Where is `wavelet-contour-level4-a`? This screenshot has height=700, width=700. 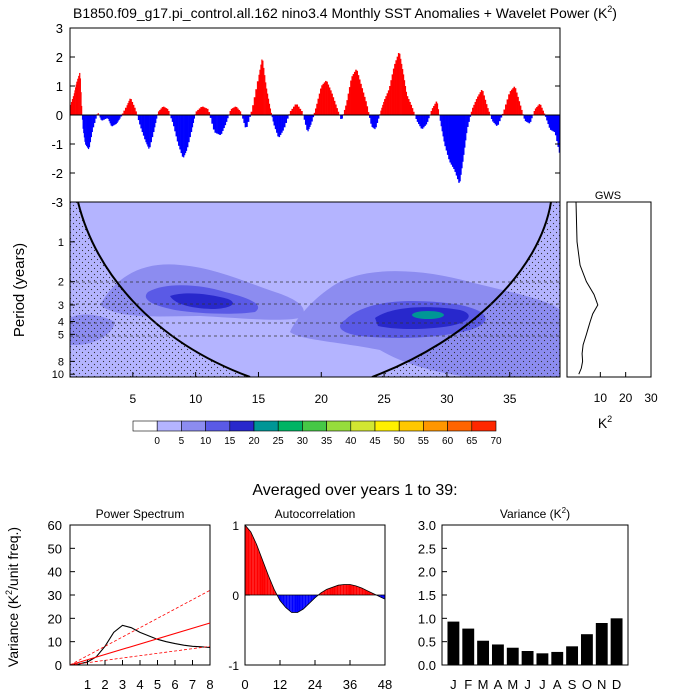
wavelet-contour-level4-a is located at coordinates (201, 301).